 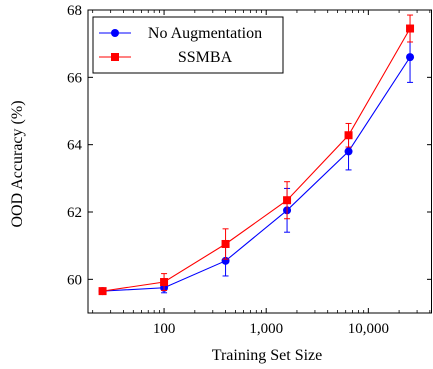 I want to click on y-tick-label: 60, so click(x=74, y=280).